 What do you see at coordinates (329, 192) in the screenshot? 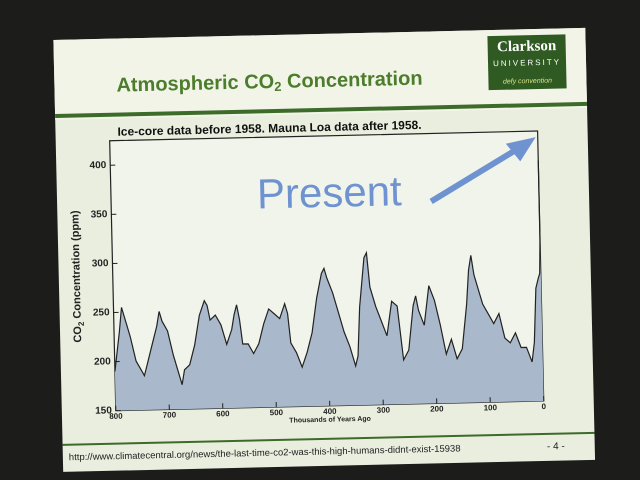
I see `annotation: Present` at bounding box center [329, 192].